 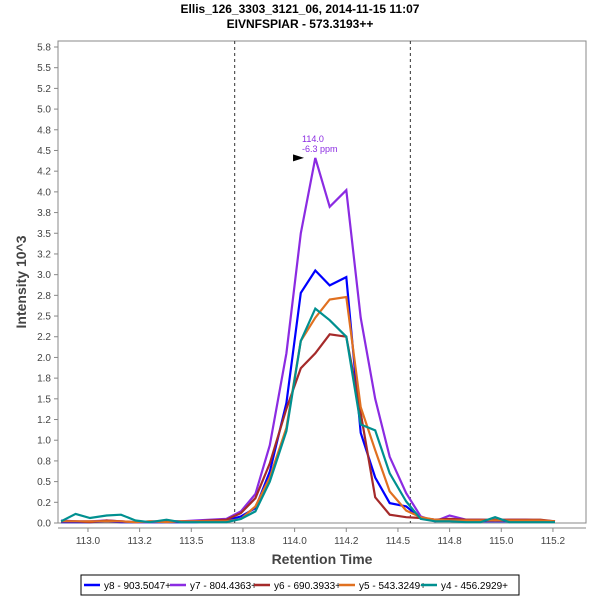 I want to click on x-tick-label: 115.0, so click(x=501, y=541).